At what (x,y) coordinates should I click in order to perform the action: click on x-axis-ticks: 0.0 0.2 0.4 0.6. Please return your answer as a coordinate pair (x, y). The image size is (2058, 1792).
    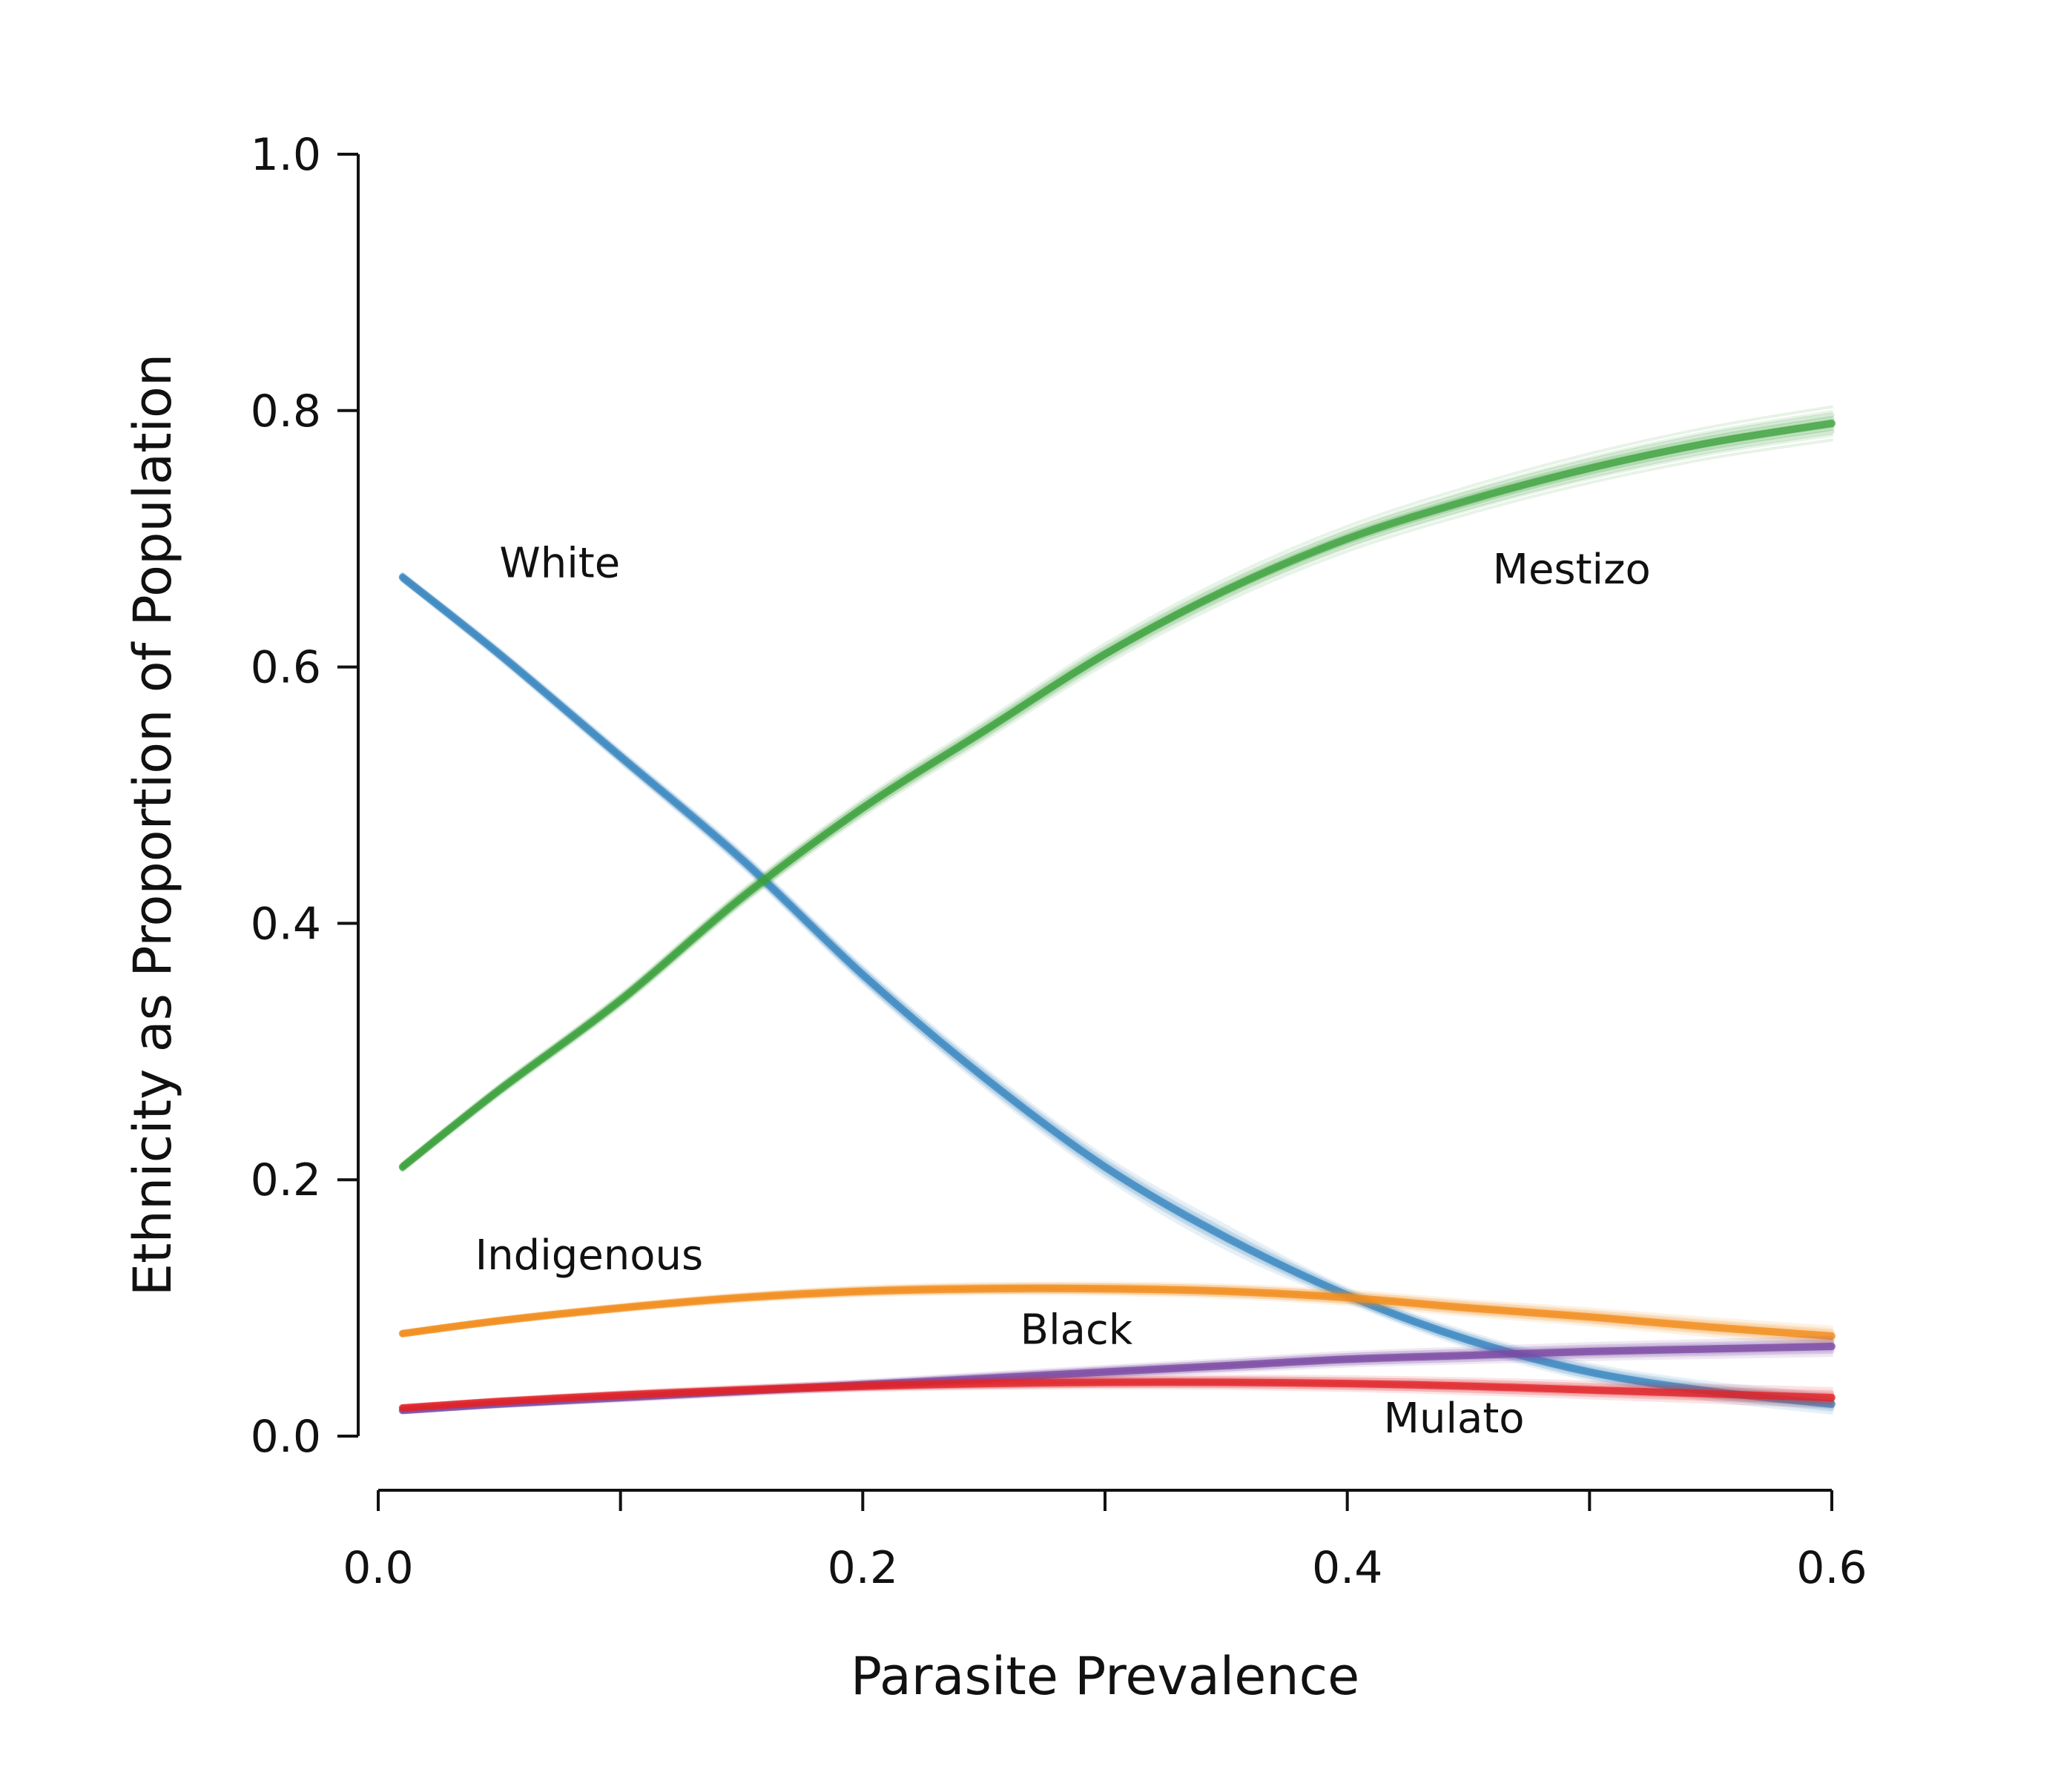
    Looking at the image, I should click on (1105, 1542).